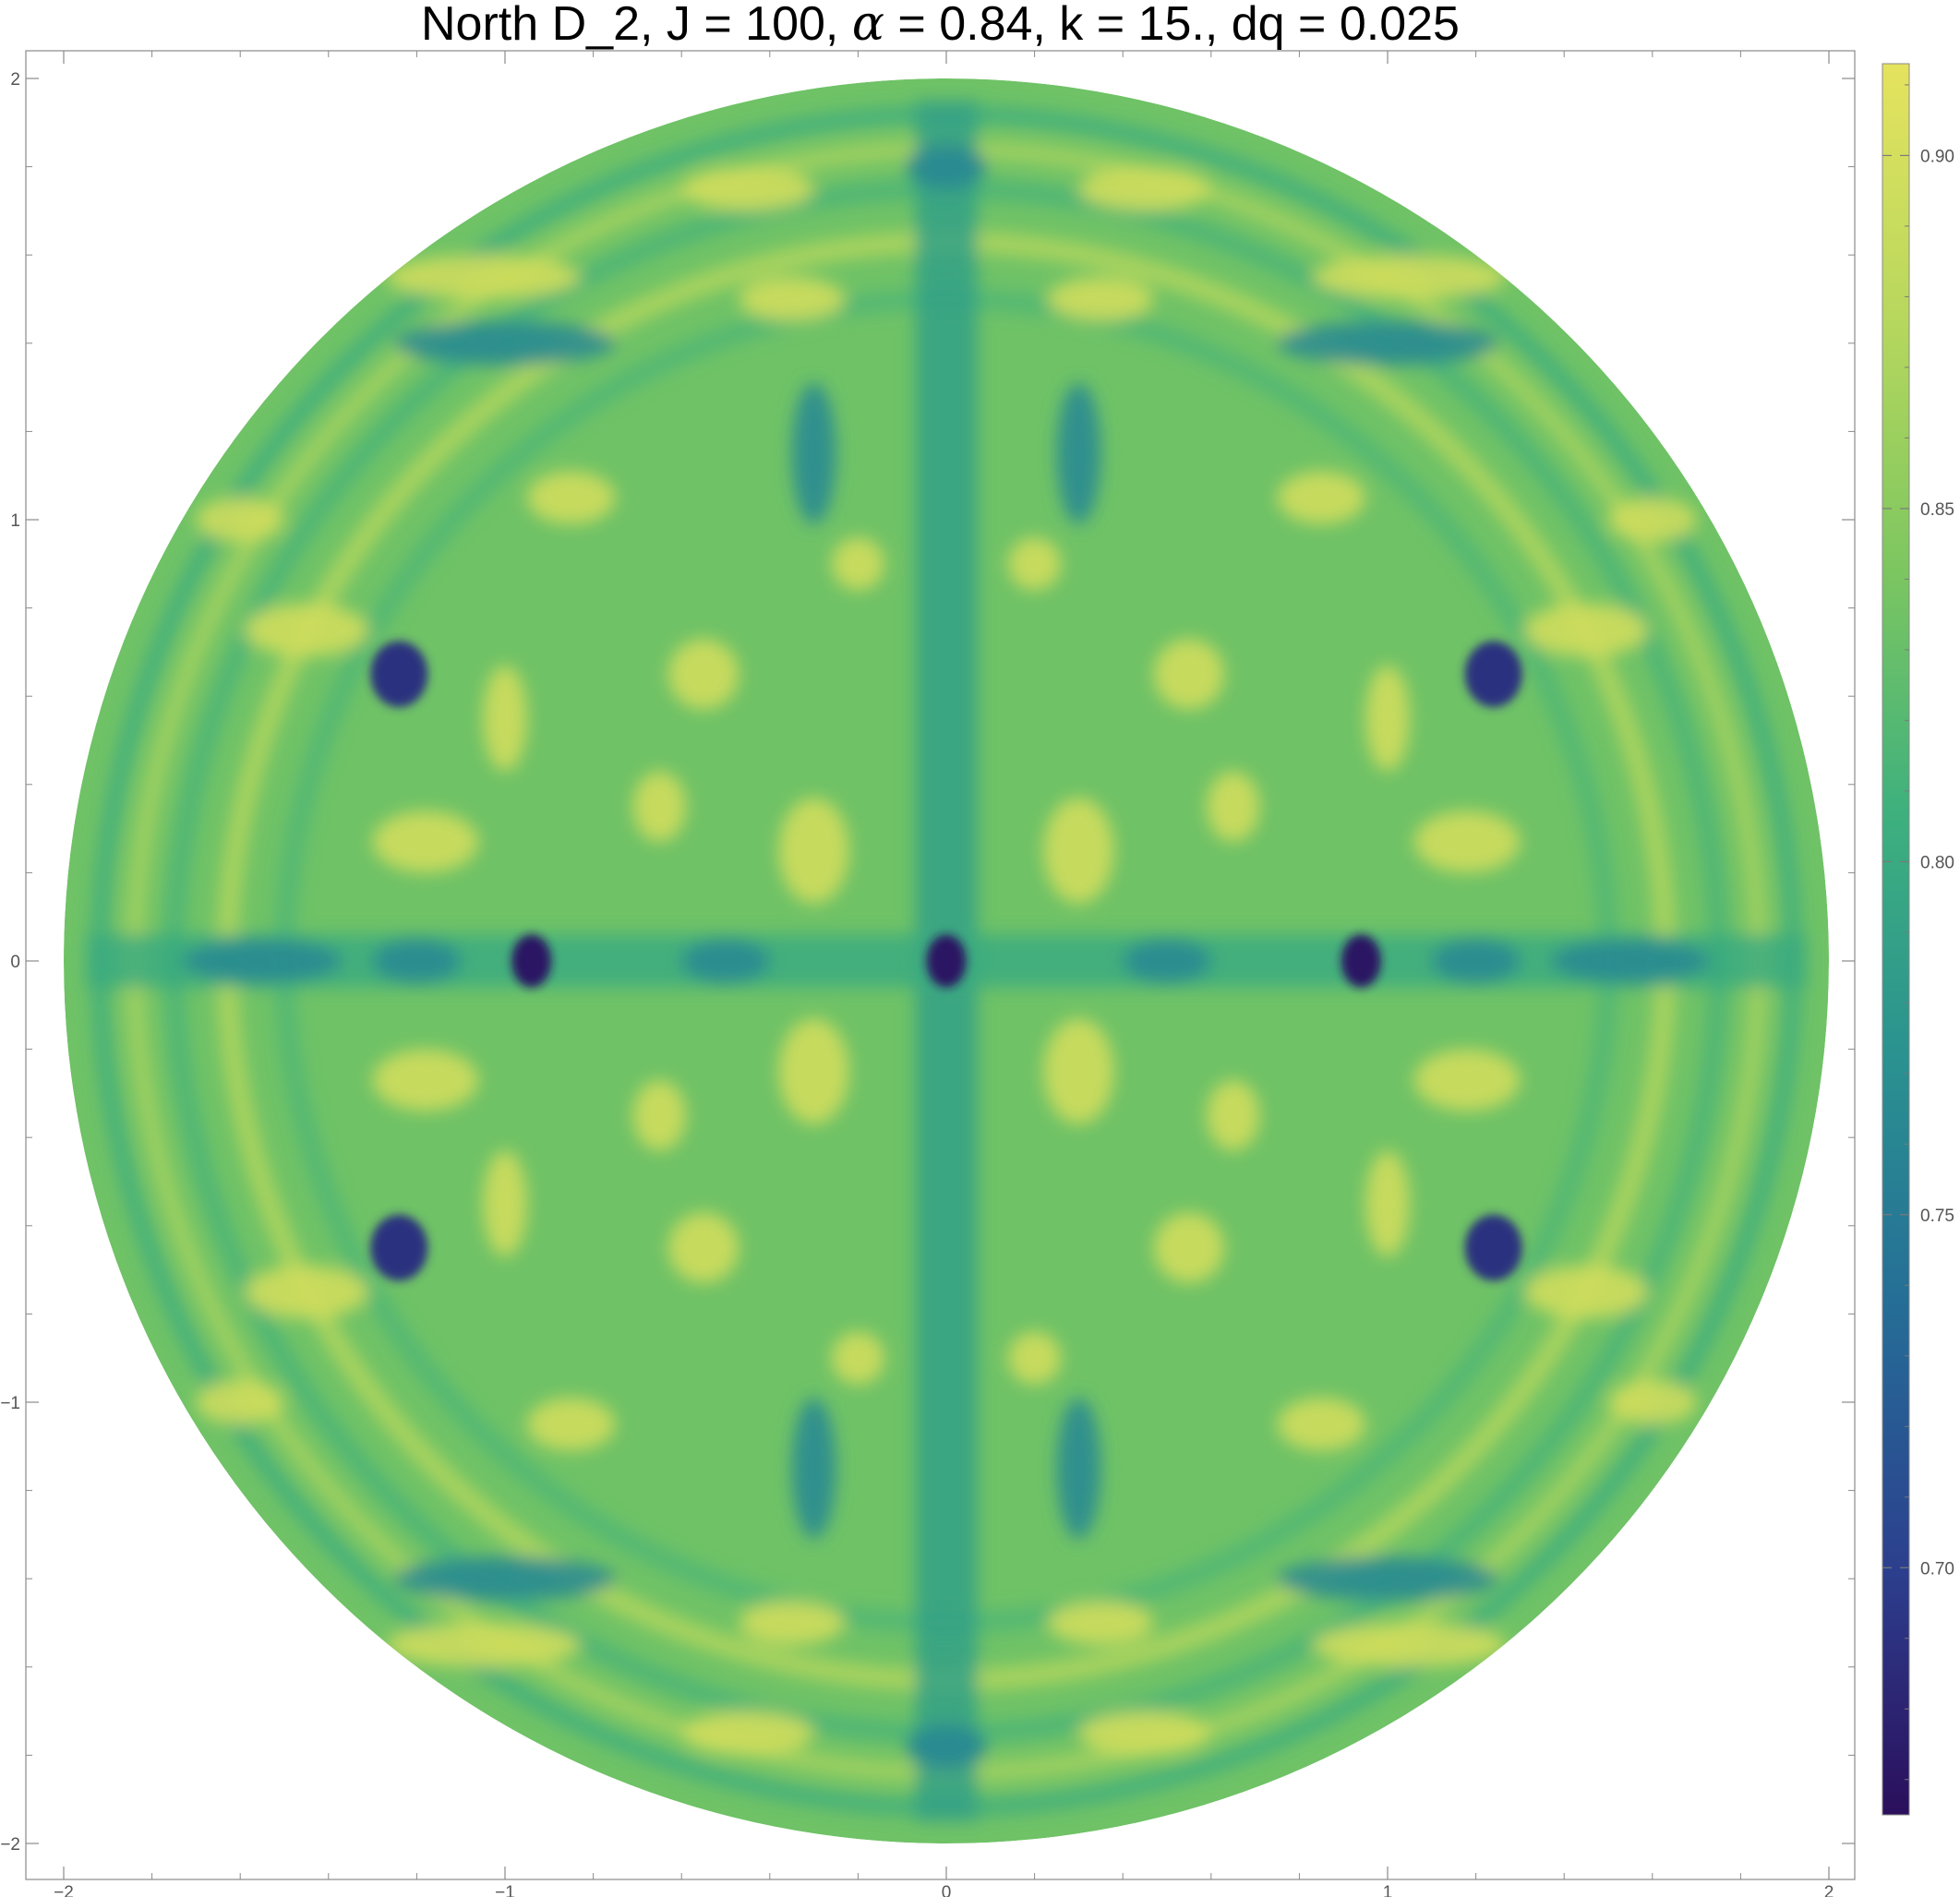  I want to click on colorbar-tick-label: 0.70, so click(1937, 1569).